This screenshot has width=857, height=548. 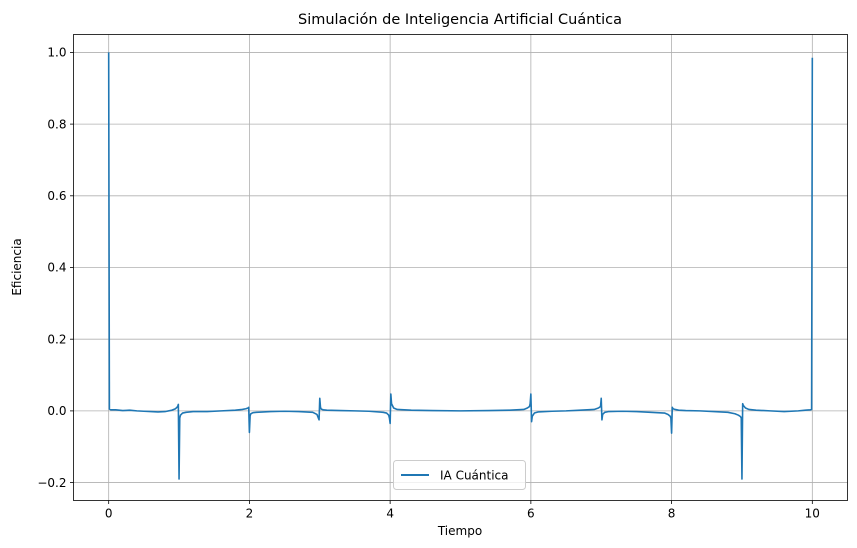 What do you see at coordinates (17, 266) in the screenshot?
I see `y-axis-label: Eficiencia` at bounding box center [17, 266].